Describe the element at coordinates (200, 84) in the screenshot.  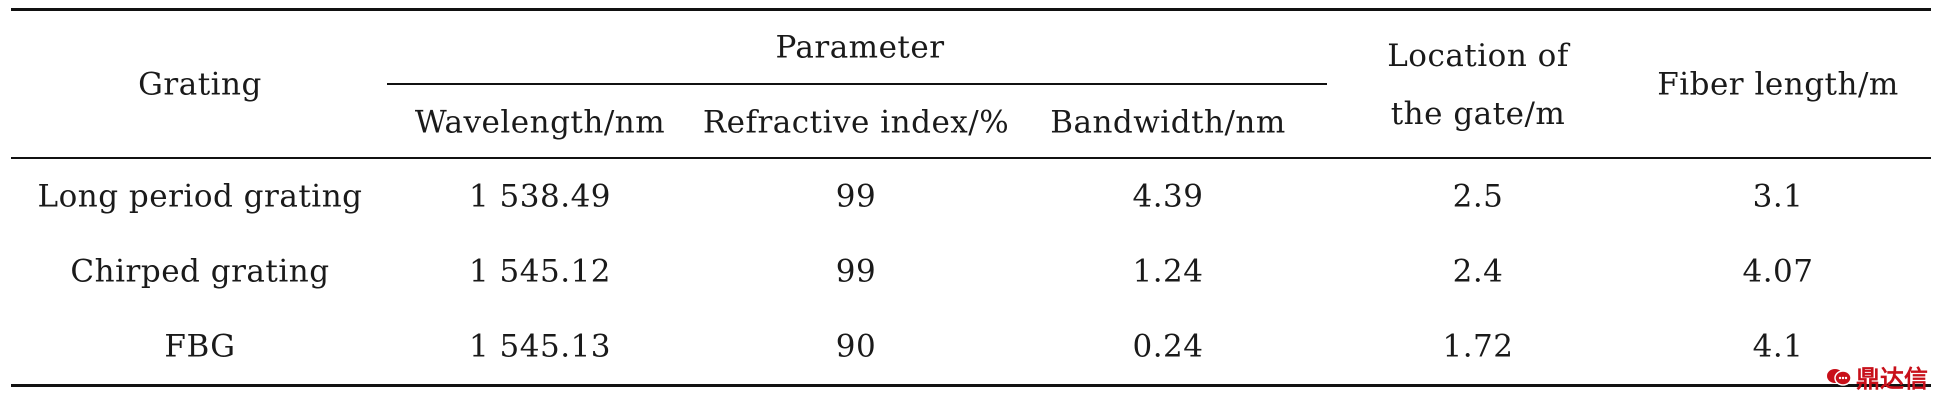
I see `header-grating: Grating` at that location.